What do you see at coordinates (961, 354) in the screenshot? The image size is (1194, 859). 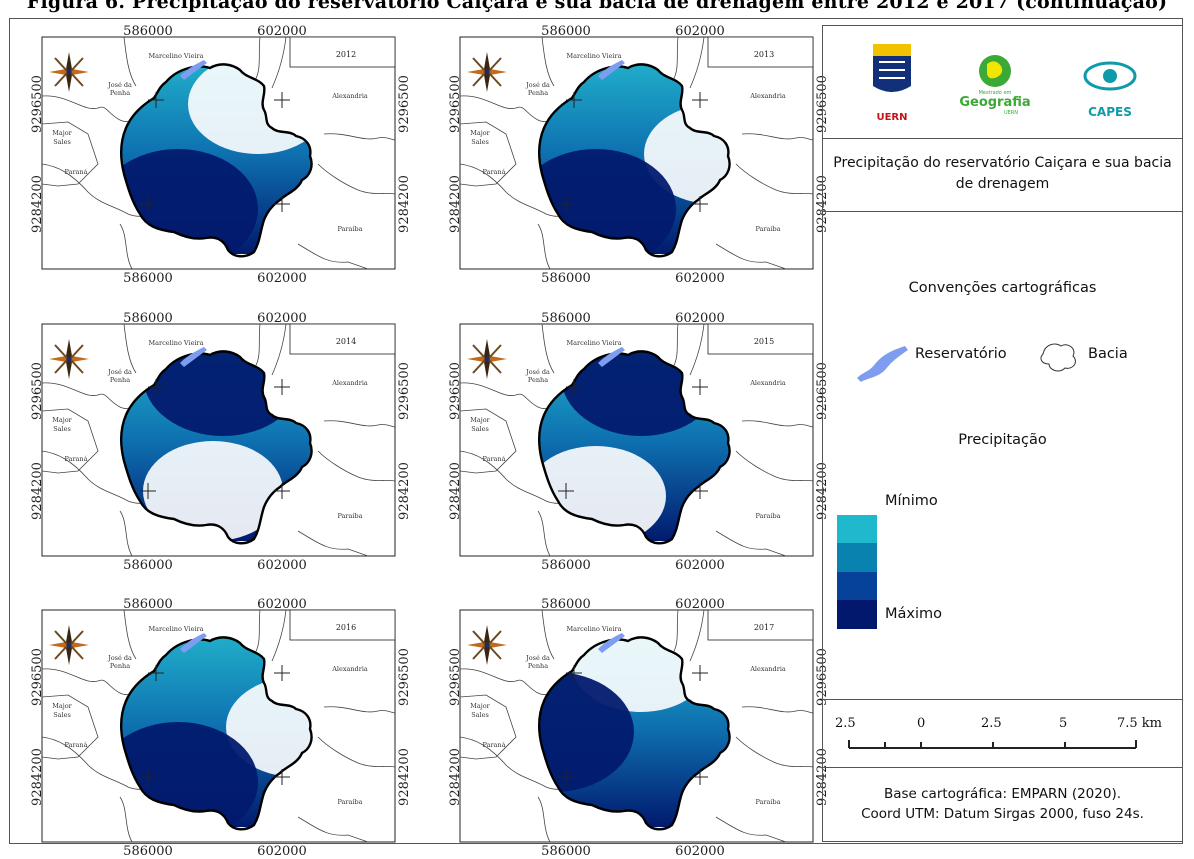 I see `reservoir-label: Reservatório` at bounding box center [961, 354].